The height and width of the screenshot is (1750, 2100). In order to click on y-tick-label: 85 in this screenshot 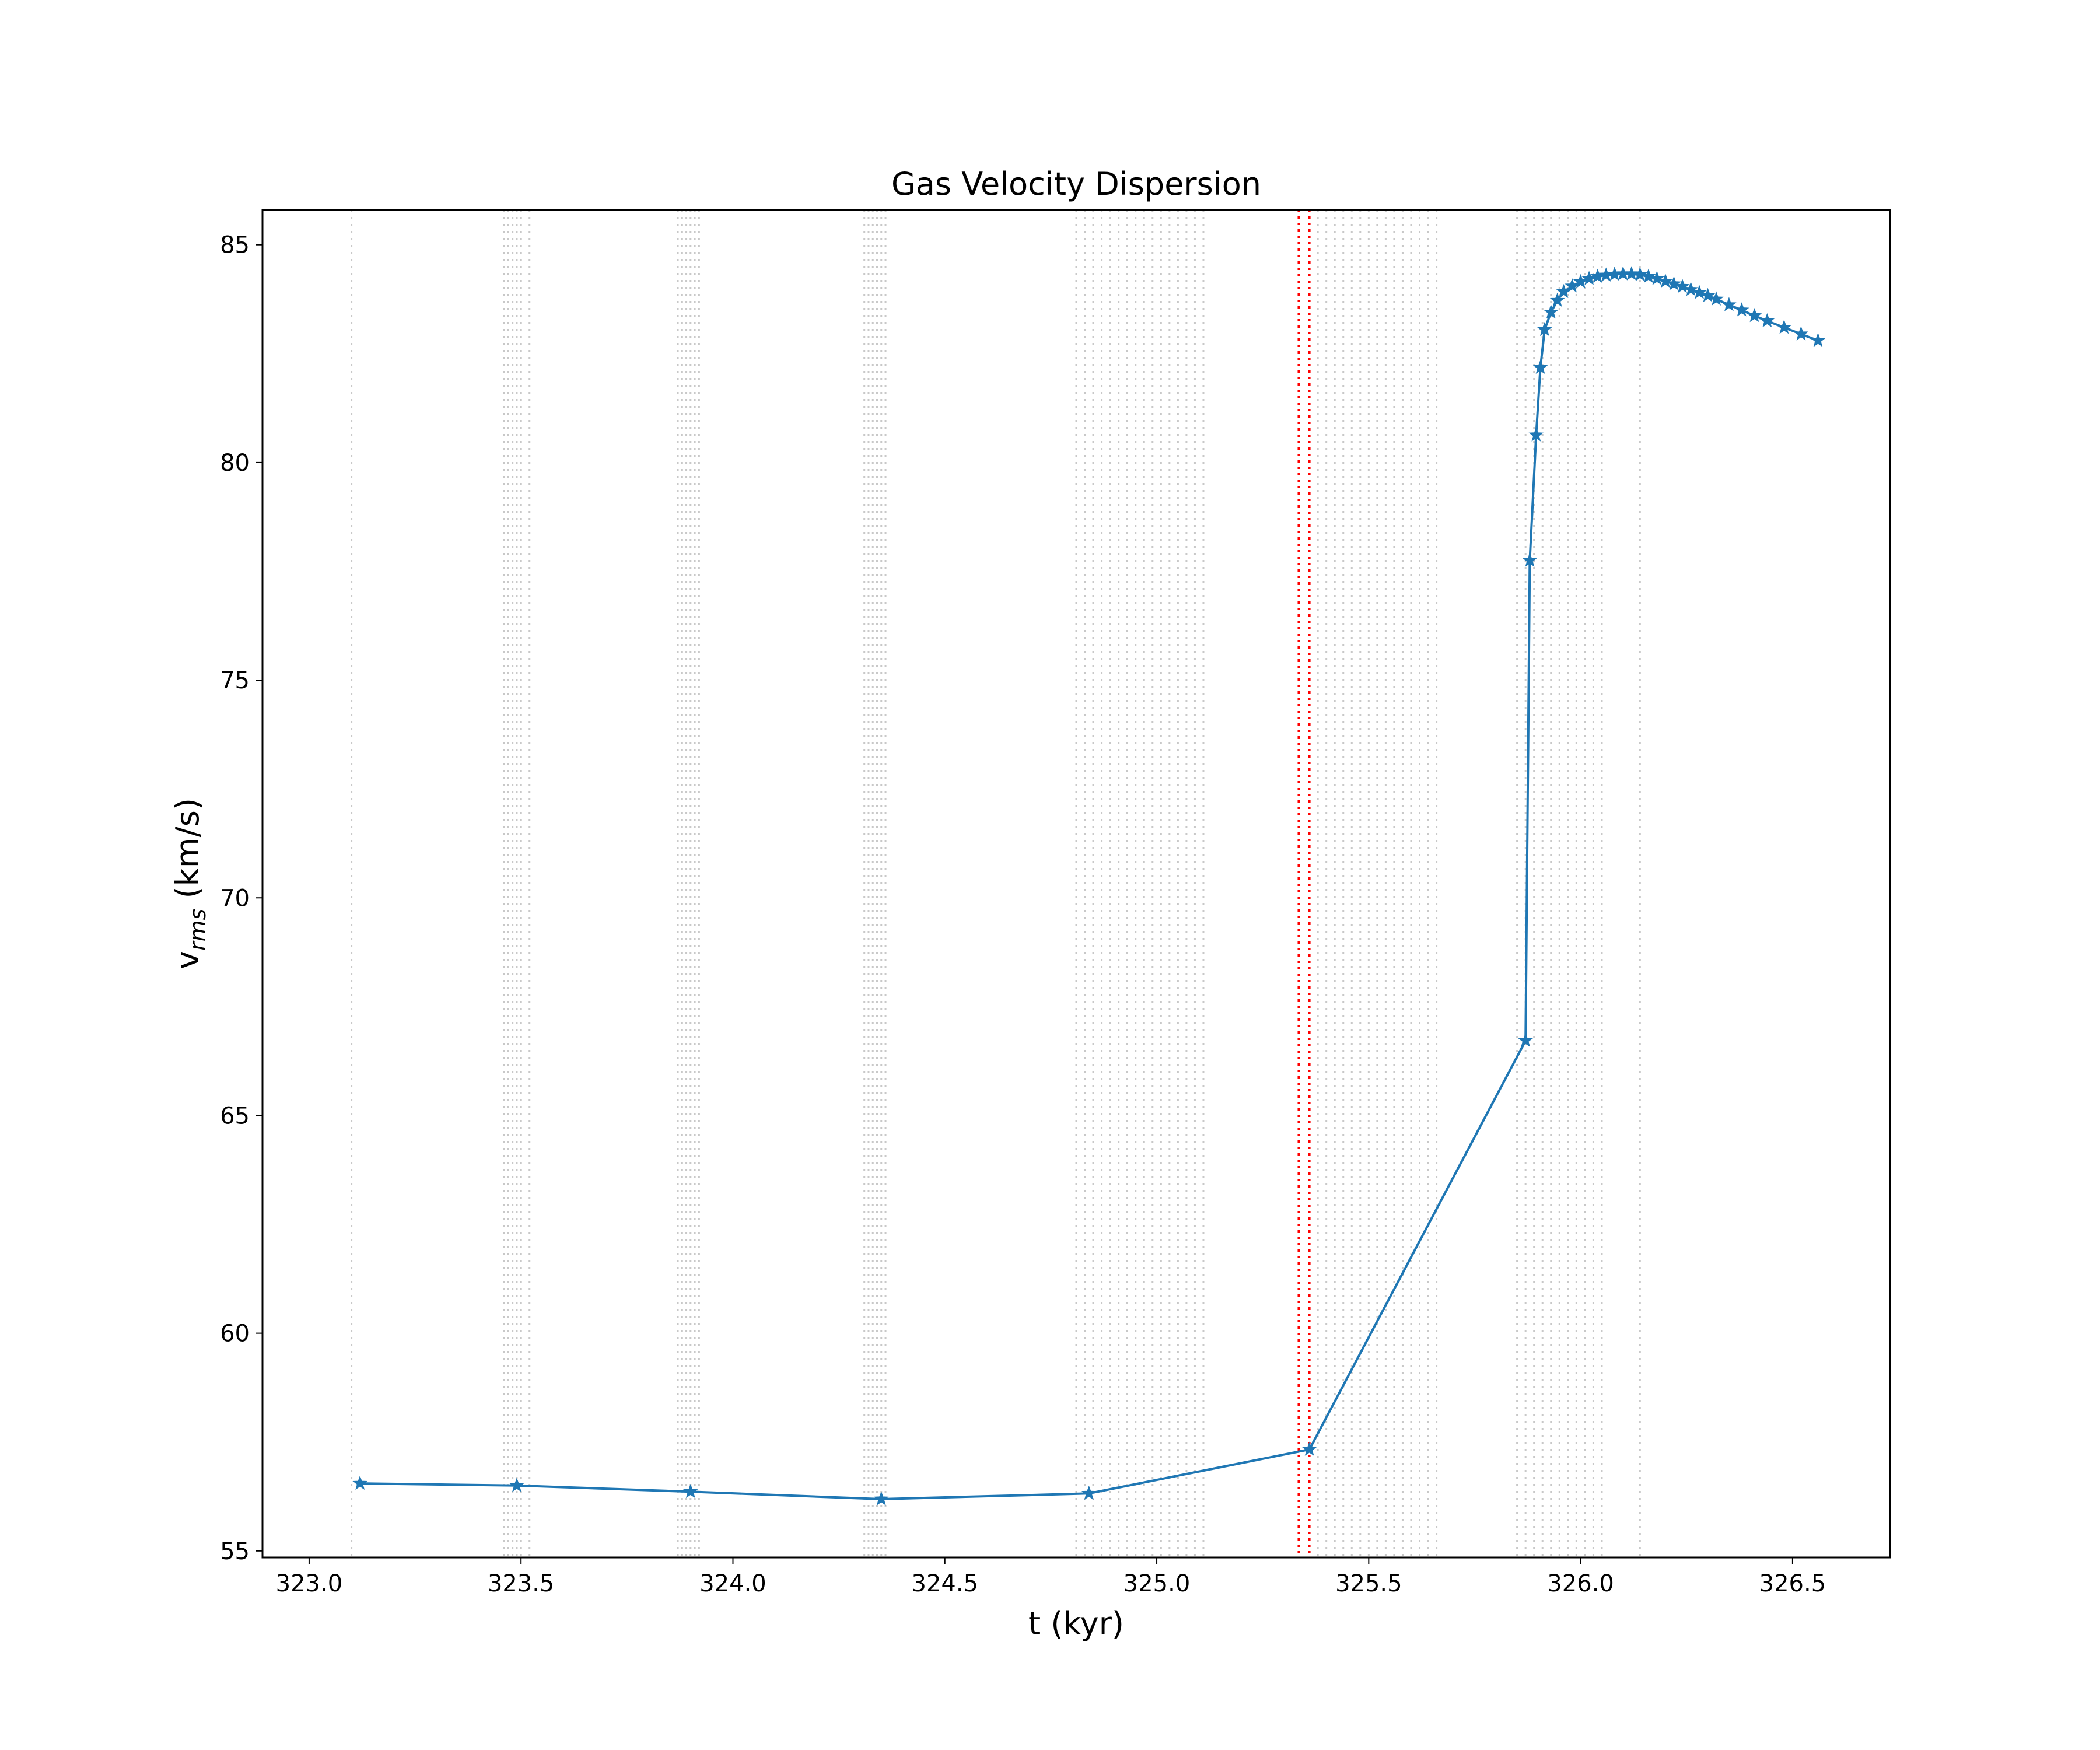, I will do `click(235, 245)`.